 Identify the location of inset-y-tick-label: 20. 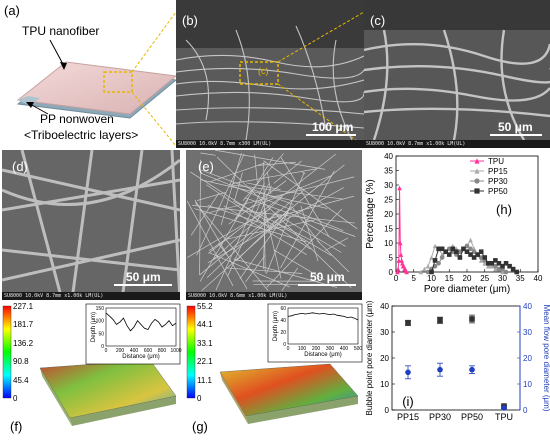
(283, 333).